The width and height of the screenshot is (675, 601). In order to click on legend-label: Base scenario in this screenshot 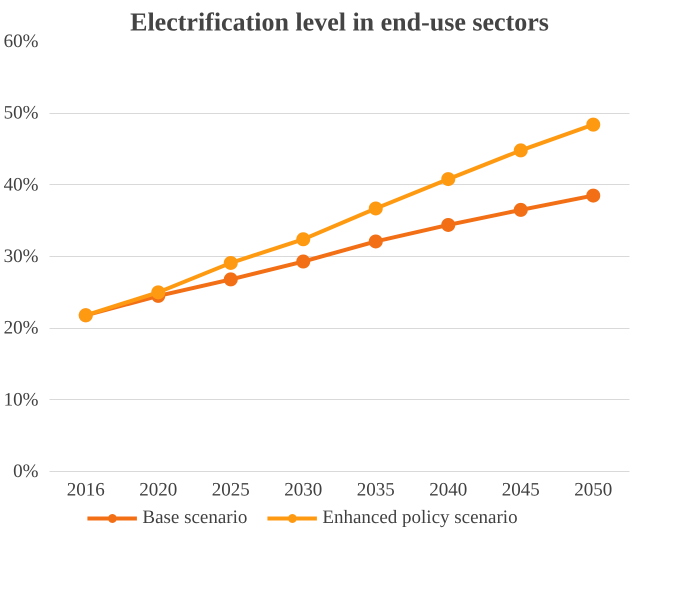, I will do `click(195, 518)`.